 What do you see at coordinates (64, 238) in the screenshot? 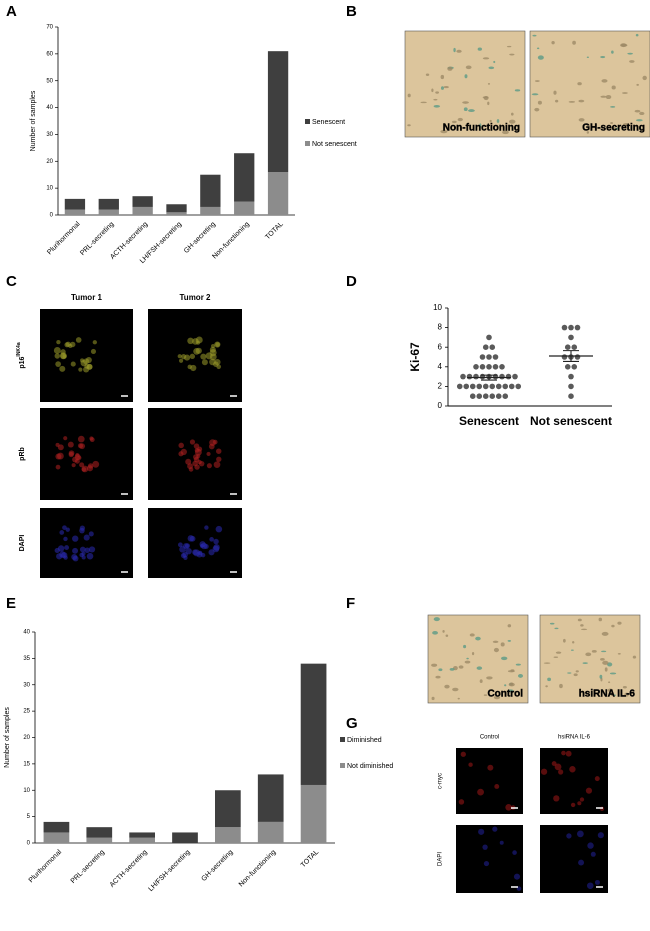
I see `x-tick-label: Plurihormonal` at bounding box center [64, 238].